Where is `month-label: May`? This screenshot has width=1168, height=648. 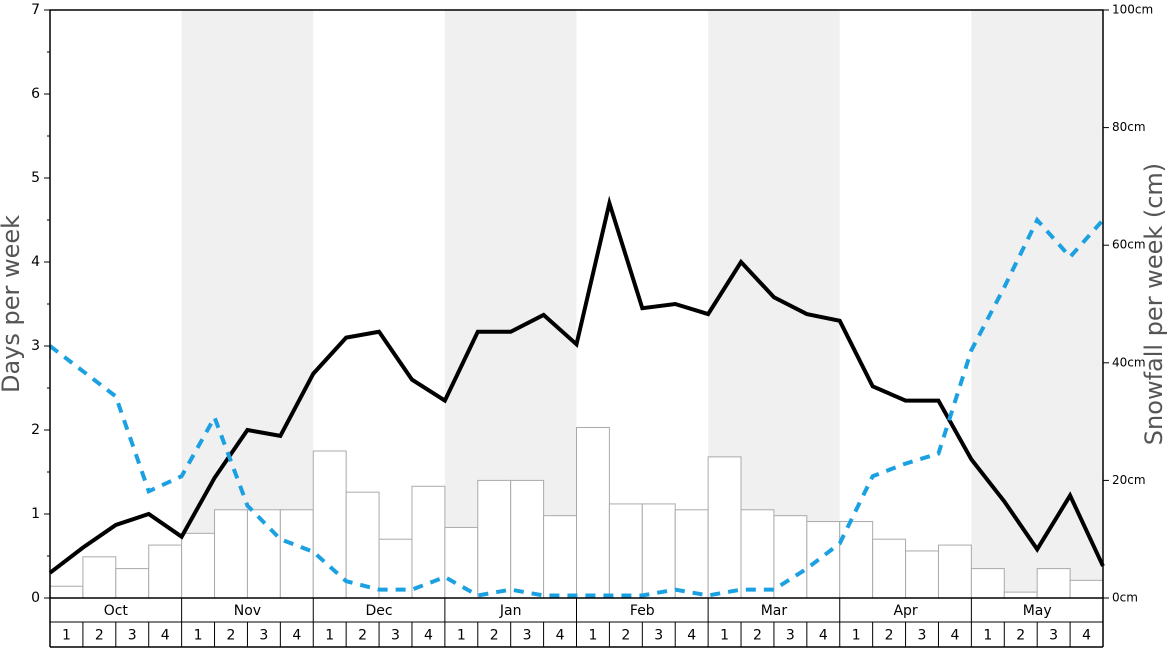 month-label: May is located at coordinates (1037, 611).